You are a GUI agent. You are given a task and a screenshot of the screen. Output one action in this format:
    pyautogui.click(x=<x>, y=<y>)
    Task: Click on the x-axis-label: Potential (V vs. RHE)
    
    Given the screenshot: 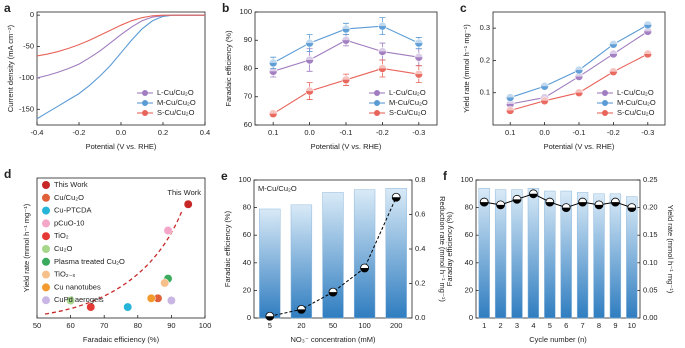 What is the action you would take?
    pyautogui.click(x=579, y=146)
    